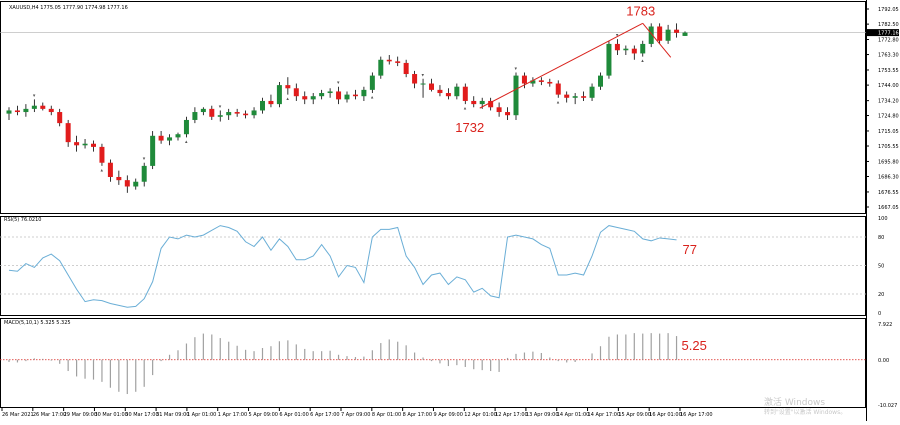 The width and height of the screenshot is (900, 425). What do you see at coordinates (888, 162) in the screenshot?
I see `price-tick-label: 1695.80` at bounding box center [888, 162].